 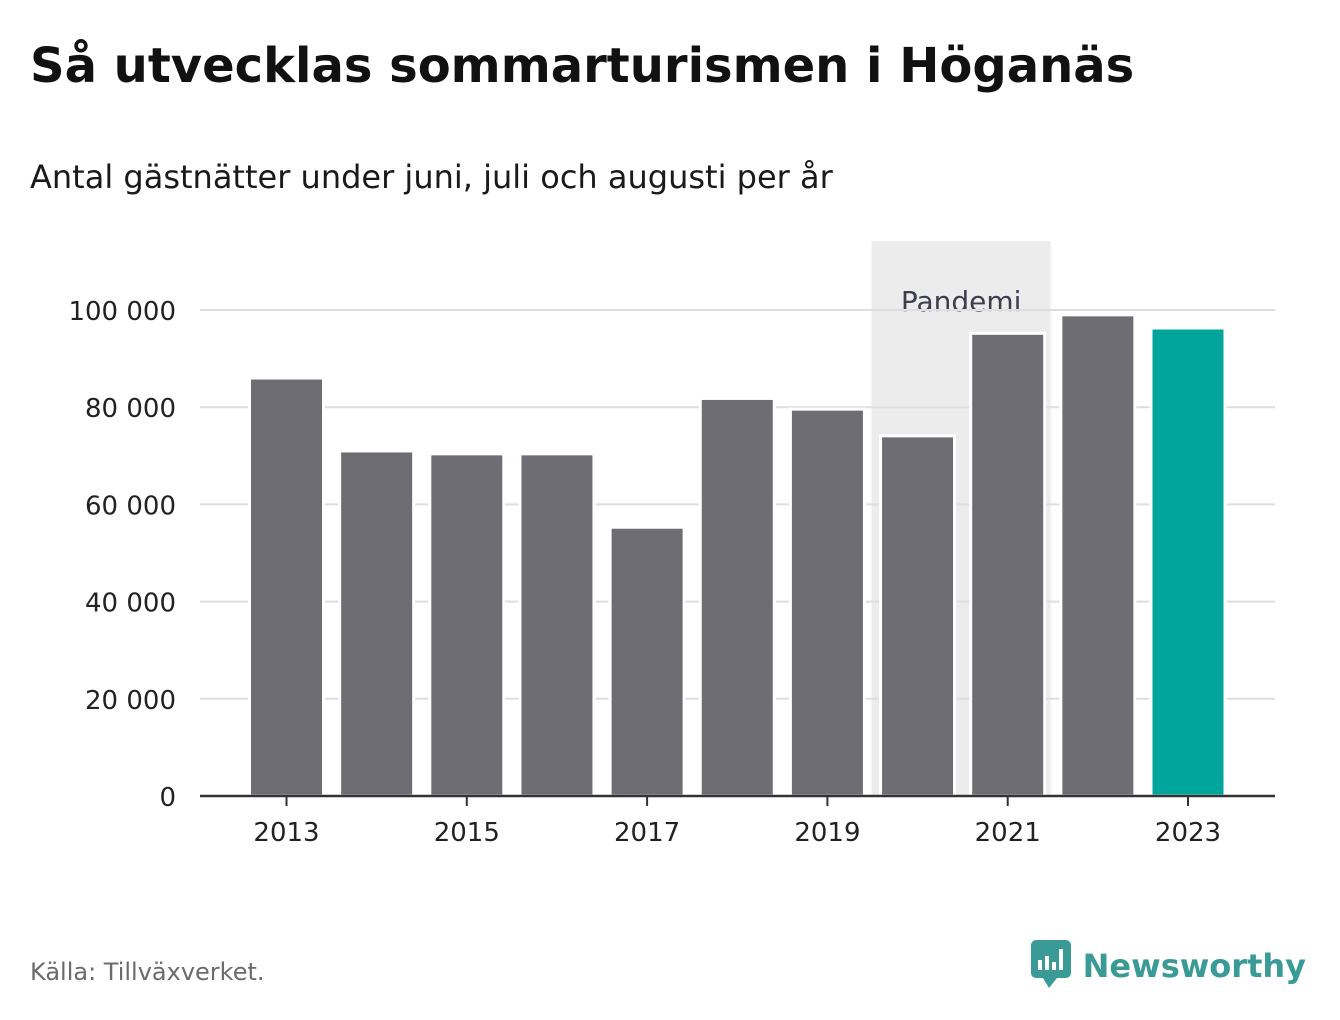 I want to click on x-tick-label: 2023, so click(x=1188, y=833).